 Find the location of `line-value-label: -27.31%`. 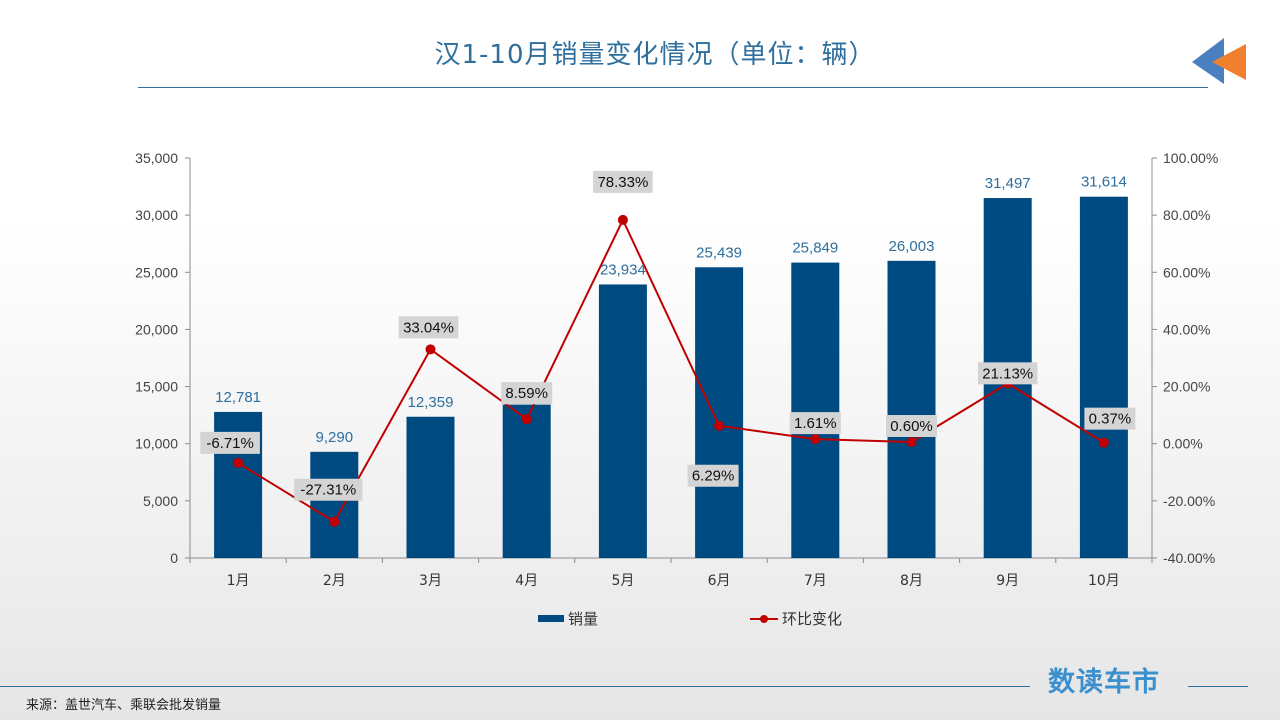

line-value-label: -27.31% is located at coordinates (328, 490).